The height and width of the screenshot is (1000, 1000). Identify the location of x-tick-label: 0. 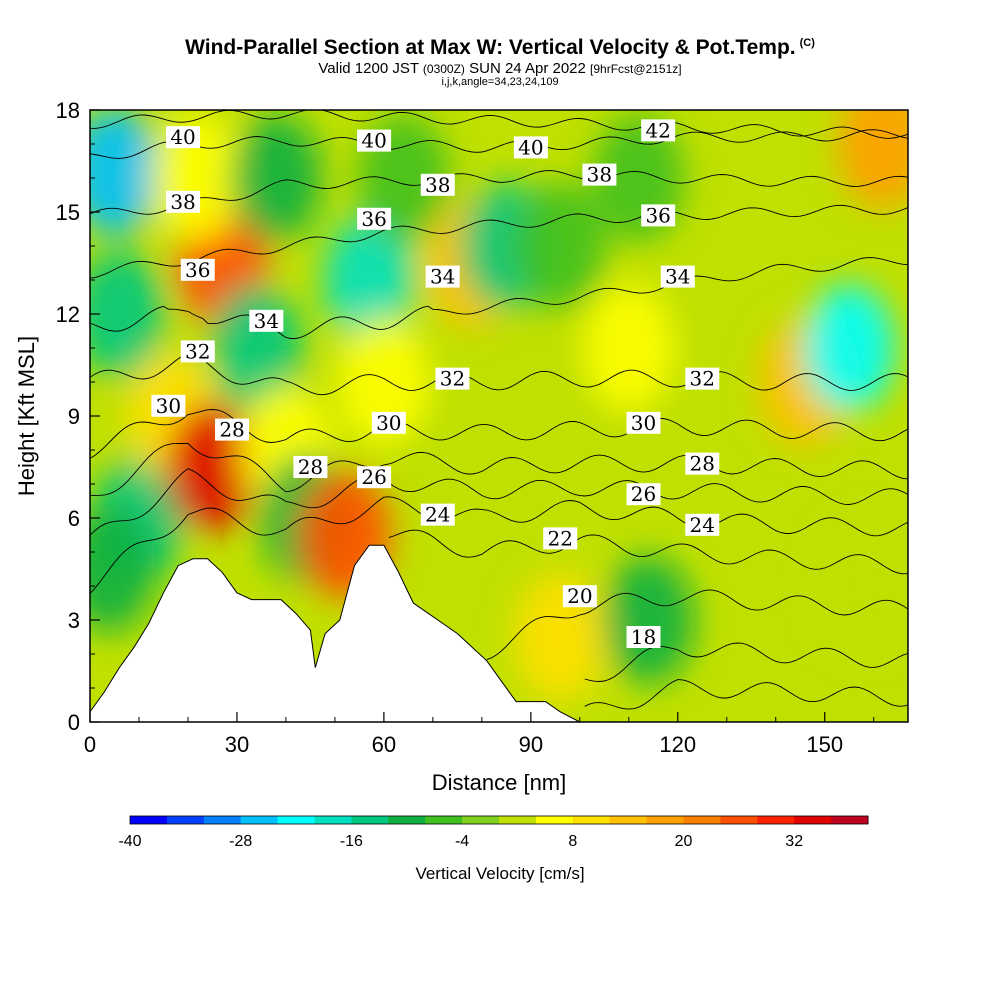
(90, 744).